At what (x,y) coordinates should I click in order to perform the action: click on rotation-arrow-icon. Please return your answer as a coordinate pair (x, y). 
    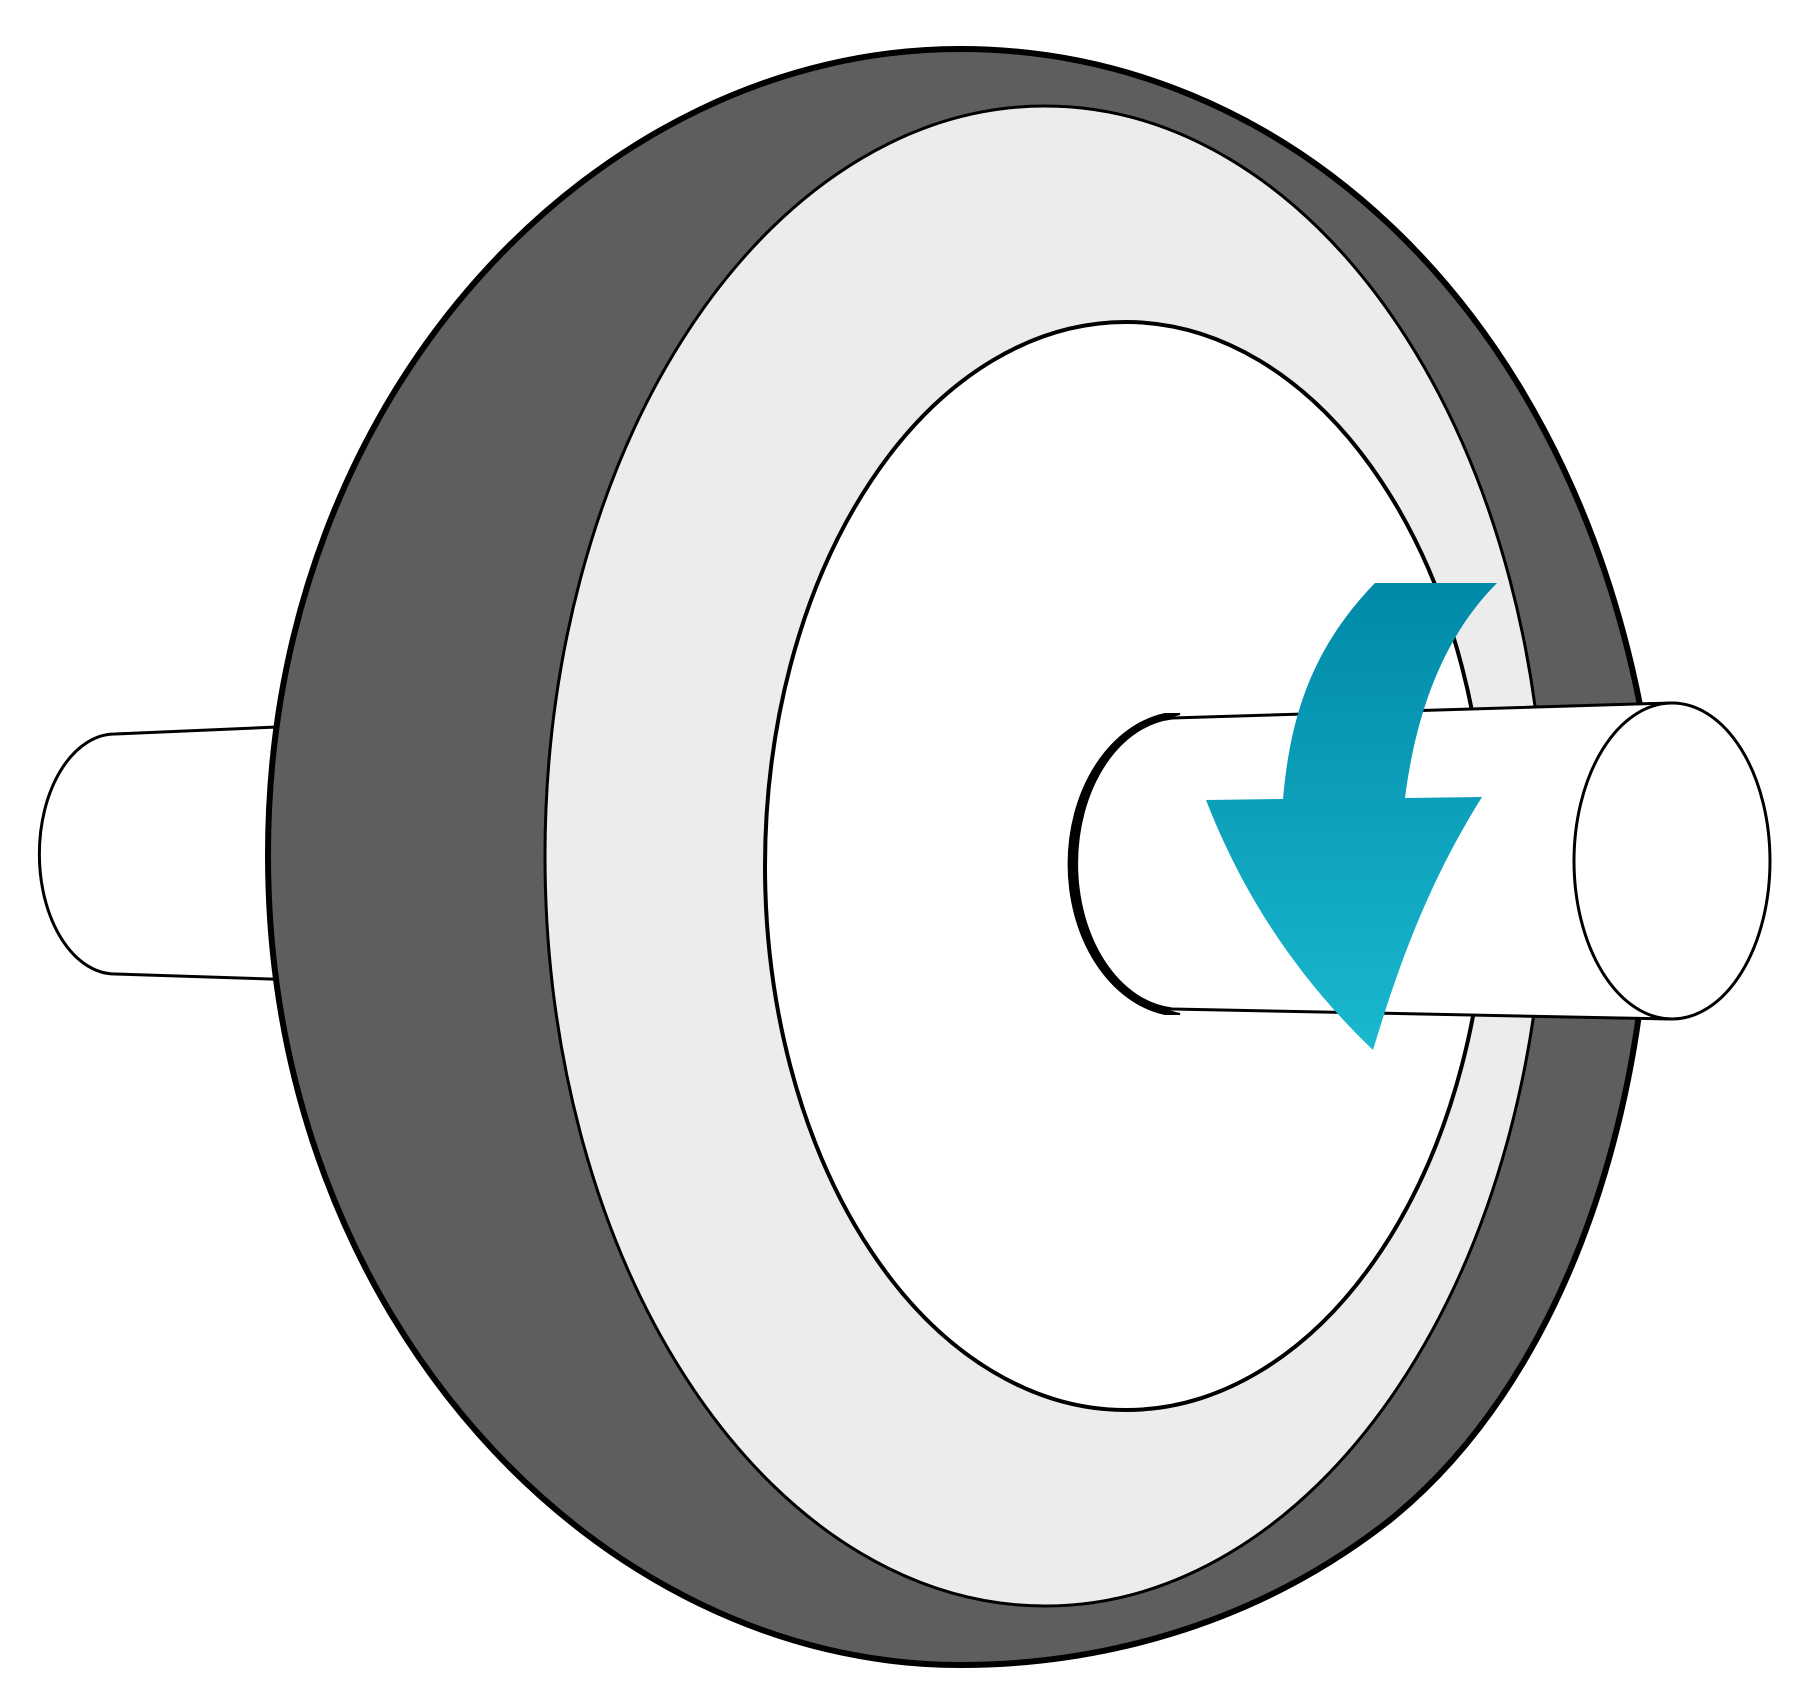
    Looking at the image, I should click on (1351, 816).